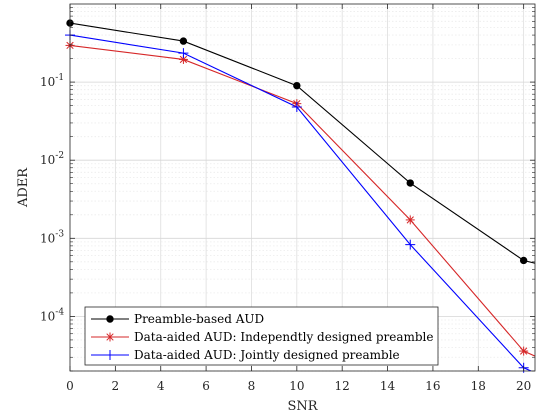 This screenshot has width=539, height=418. What do you see at coordinates (116, 386) in the screenshot?
I see `x-tick-label: 2` at bounding box center [116, 386].